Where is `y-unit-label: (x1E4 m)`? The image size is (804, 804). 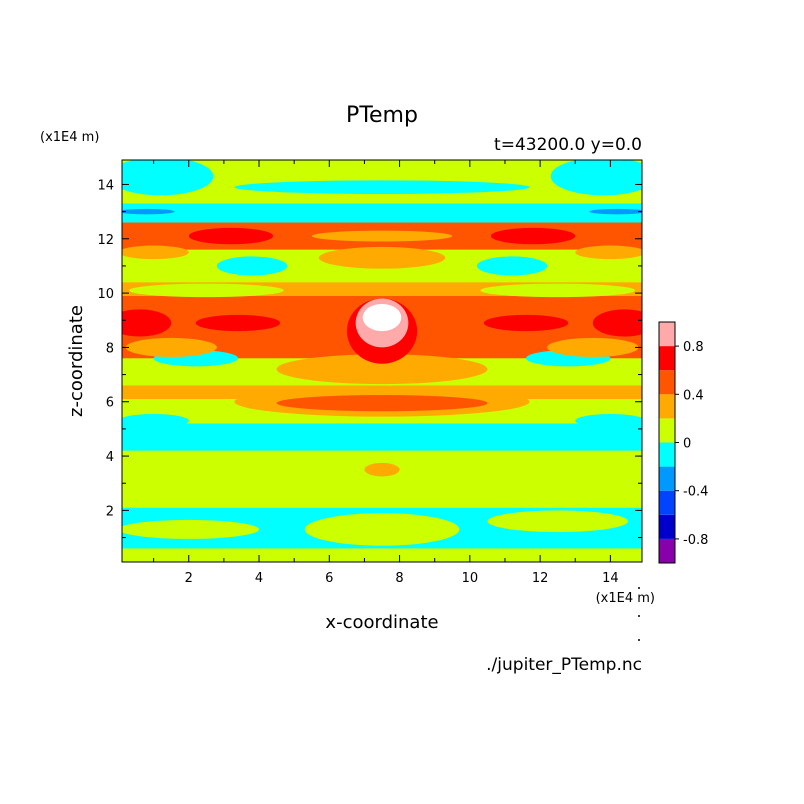
y-unit-label: (x1E4 m) is located at coordinates (69, 137).